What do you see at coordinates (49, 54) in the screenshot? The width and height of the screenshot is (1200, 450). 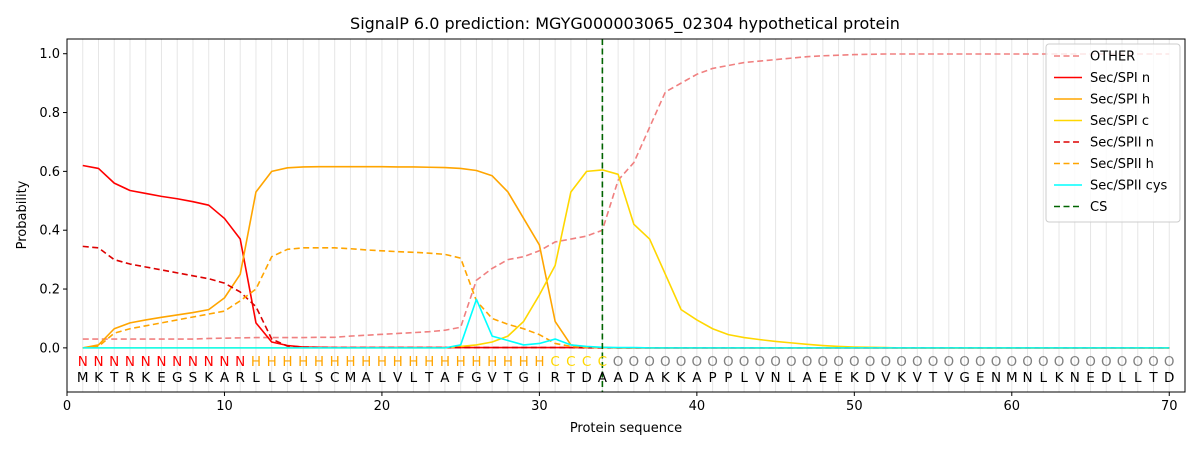 I see `y-tick-label: 1.0` at bounding box center [49, 54].